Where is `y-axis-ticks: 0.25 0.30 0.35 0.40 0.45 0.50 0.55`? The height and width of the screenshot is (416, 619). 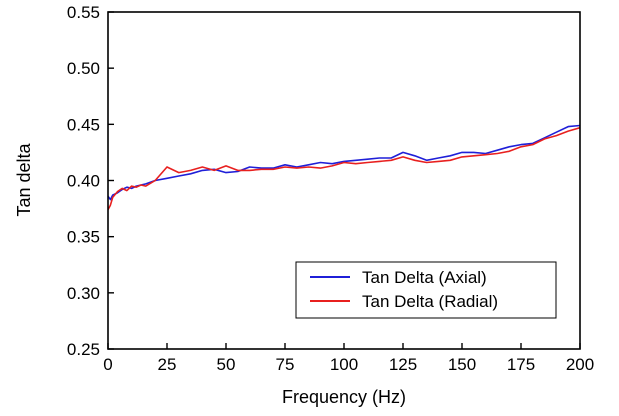
y-axis-ticks: 0.25 0.30 0.35 0.40 0.45 0.50 0.55 is located at coordinates (90, 181).